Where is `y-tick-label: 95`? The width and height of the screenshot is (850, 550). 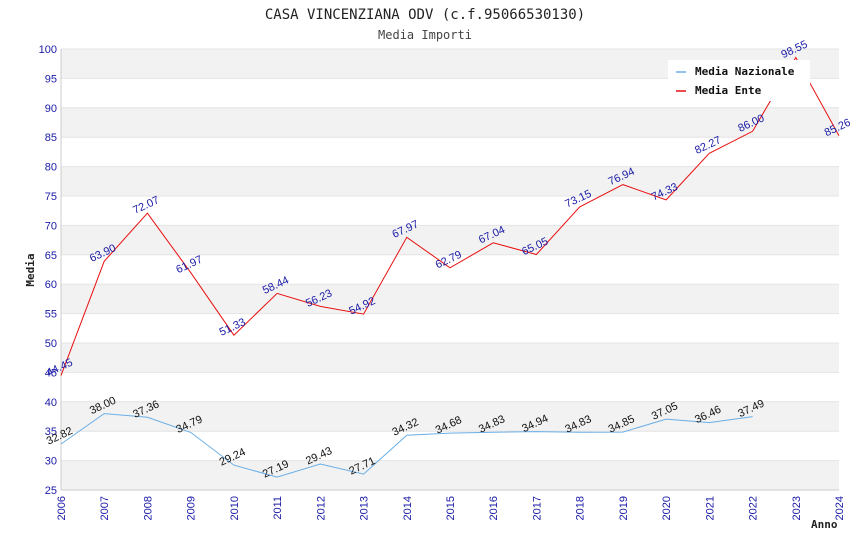 y-tick-label: 95 is located at coordinates (51, 79).